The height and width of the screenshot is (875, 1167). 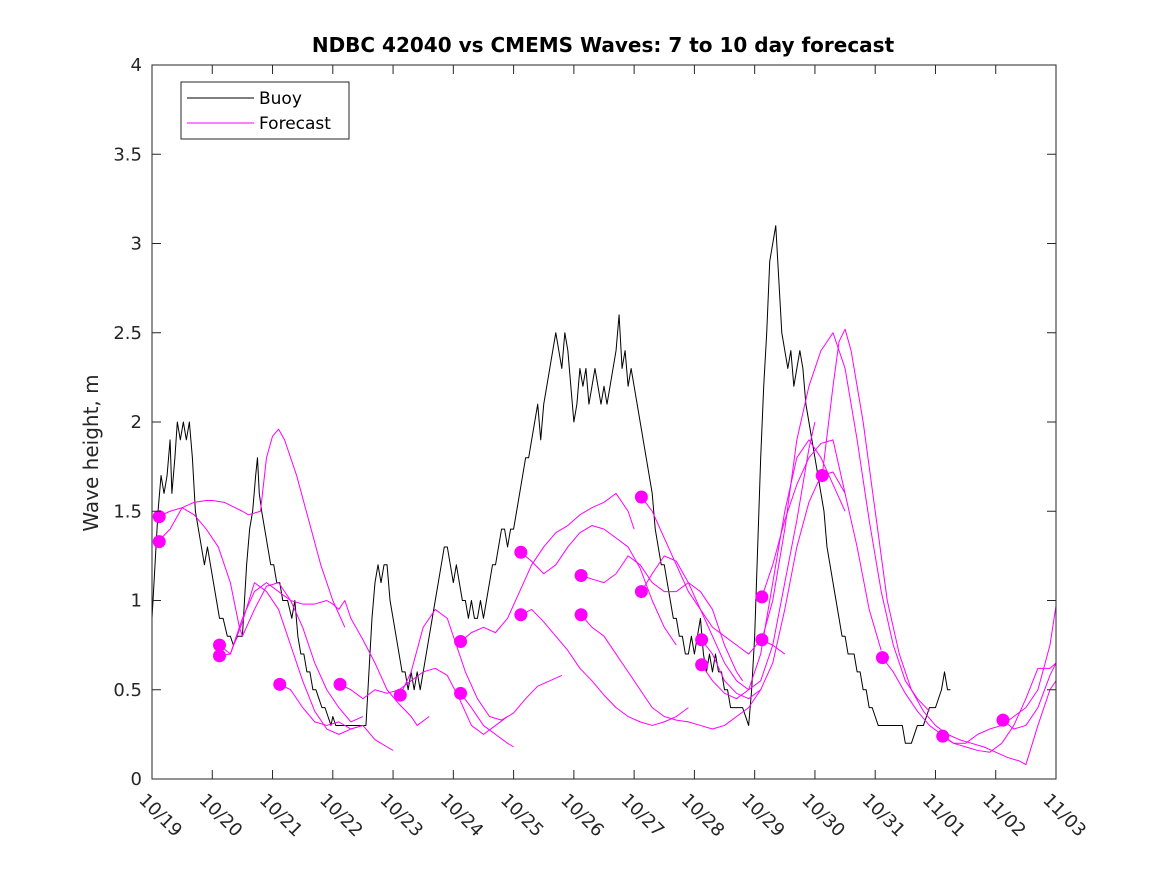 What do you see at coordinates (91, 452) in the screenshot?
I see `y-axis-label: Wave height, m` at bounding box center [91, 452].